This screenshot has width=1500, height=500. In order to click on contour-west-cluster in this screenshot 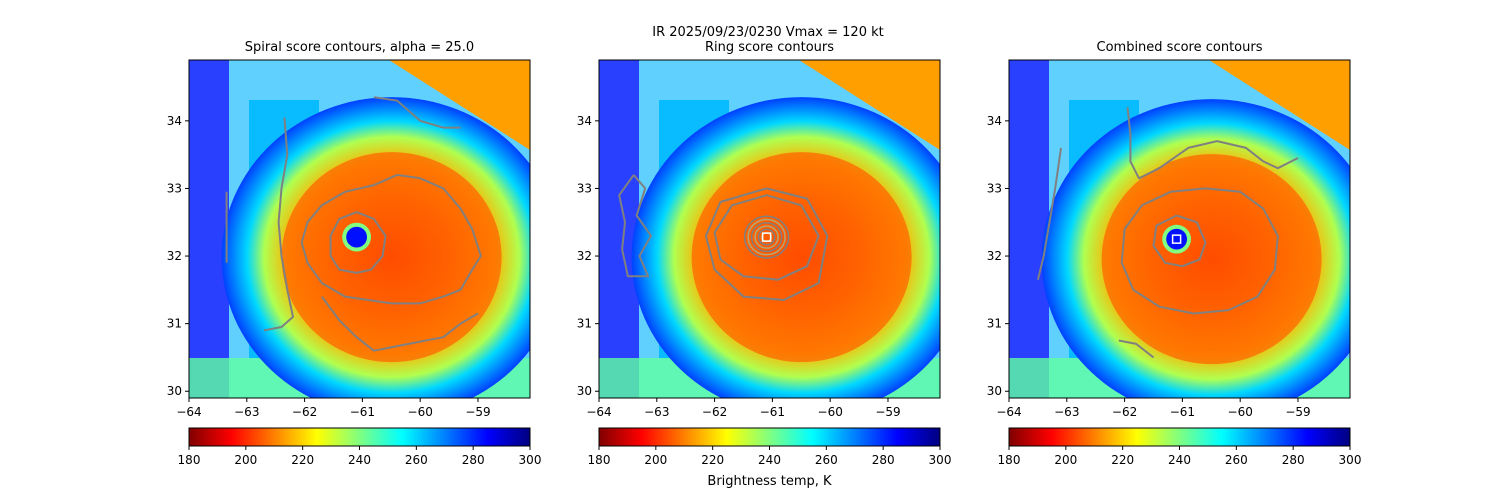, I will do `click(635, 226)`.